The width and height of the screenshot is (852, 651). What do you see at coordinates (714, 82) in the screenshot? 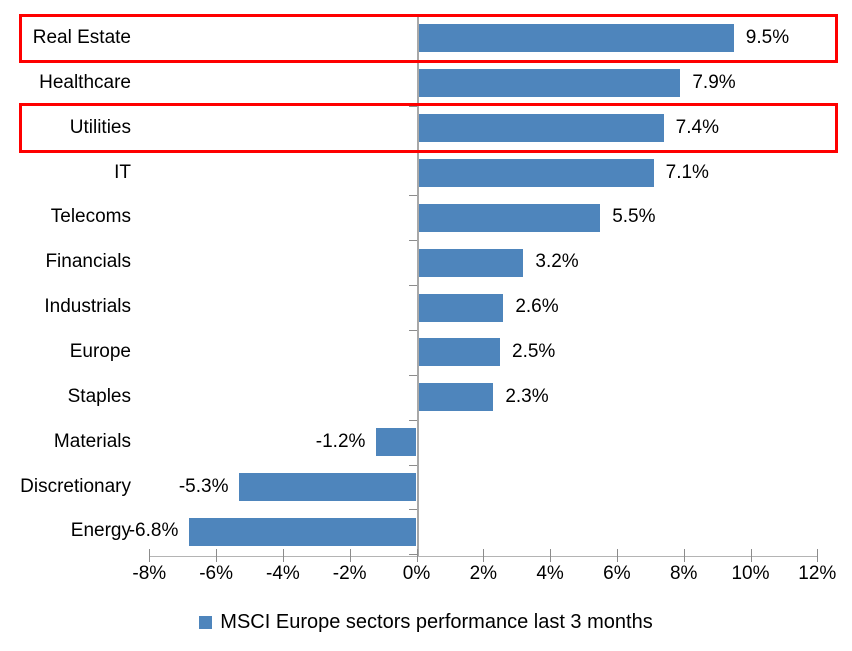
I see `value-label: 7.9%` at bounding box center [714, 82].